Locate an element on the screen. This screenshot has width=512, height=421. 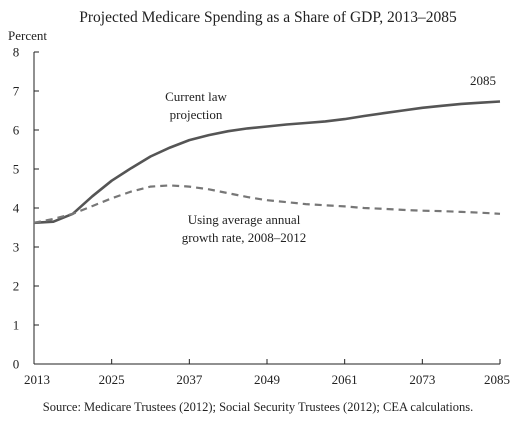
y-tick-label: 8 is located at coordinates (16, 52).